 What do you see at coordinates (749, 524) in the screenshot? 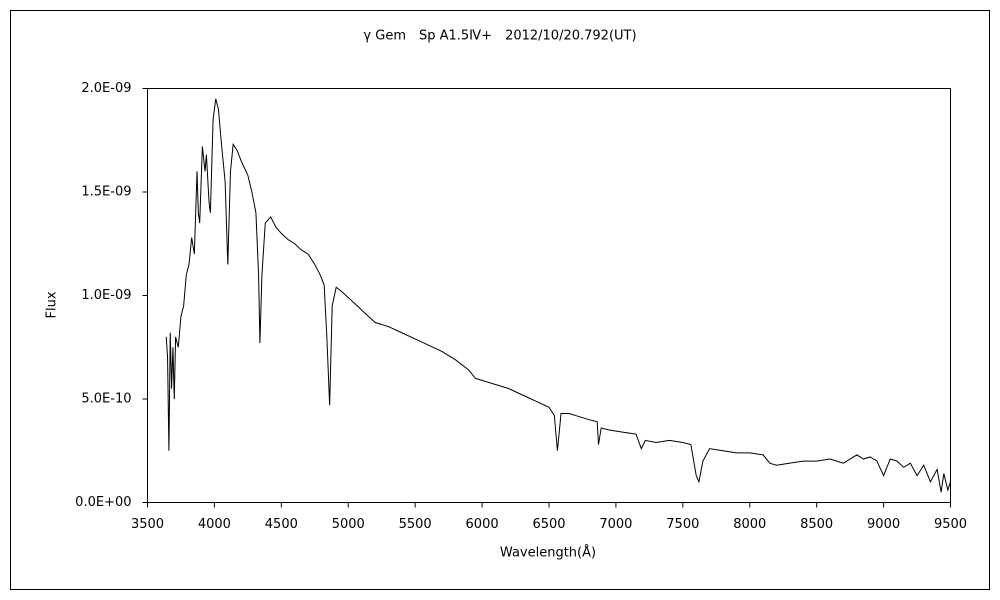
I see `x-tick-label: 8000` at bounding box center [749, 524].